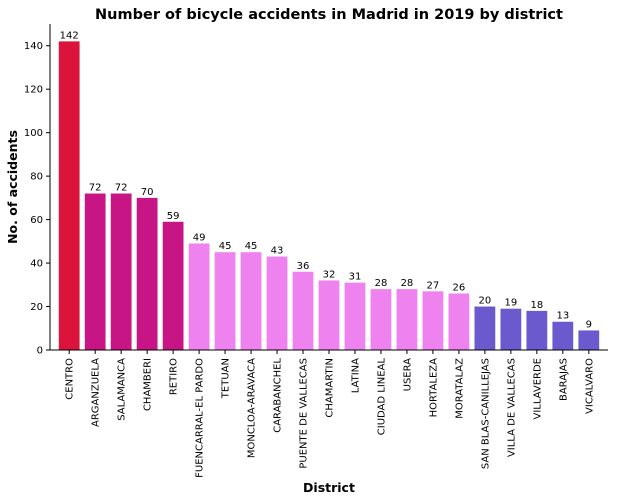 The image size is (618, 502). I want to click on data-label: 36, so click(303, 266).